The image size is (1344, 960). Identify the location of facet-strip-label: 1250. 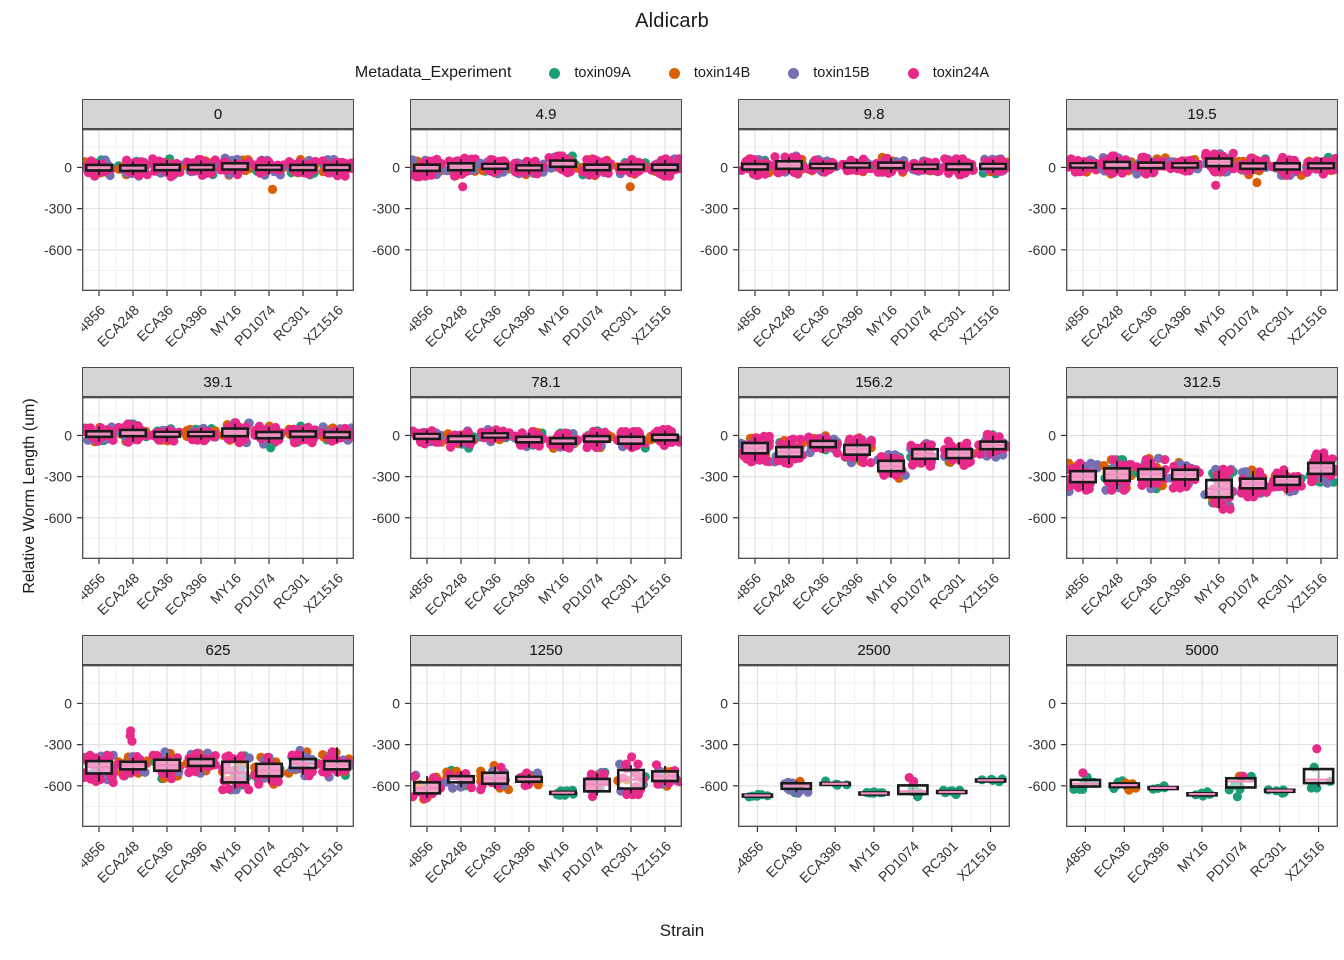
(546, 650).